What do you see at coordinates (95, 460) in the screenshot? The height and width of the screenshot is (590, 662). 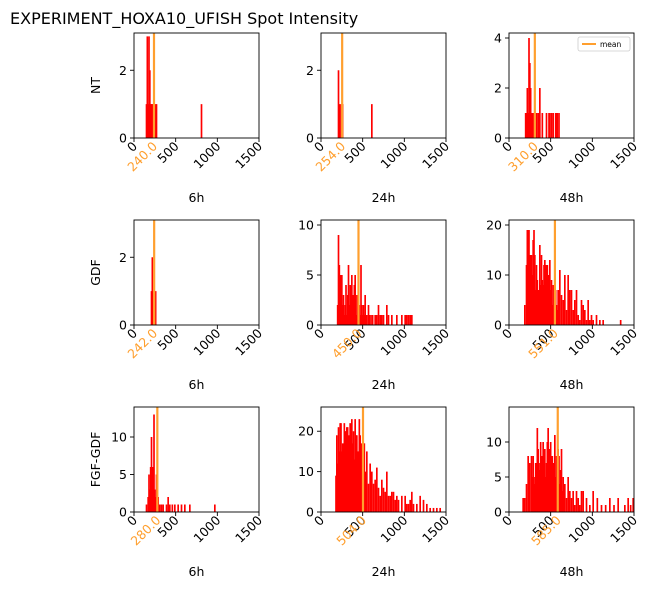 I see `row-label: FGF-GDF` at bounding box center [95, 460].